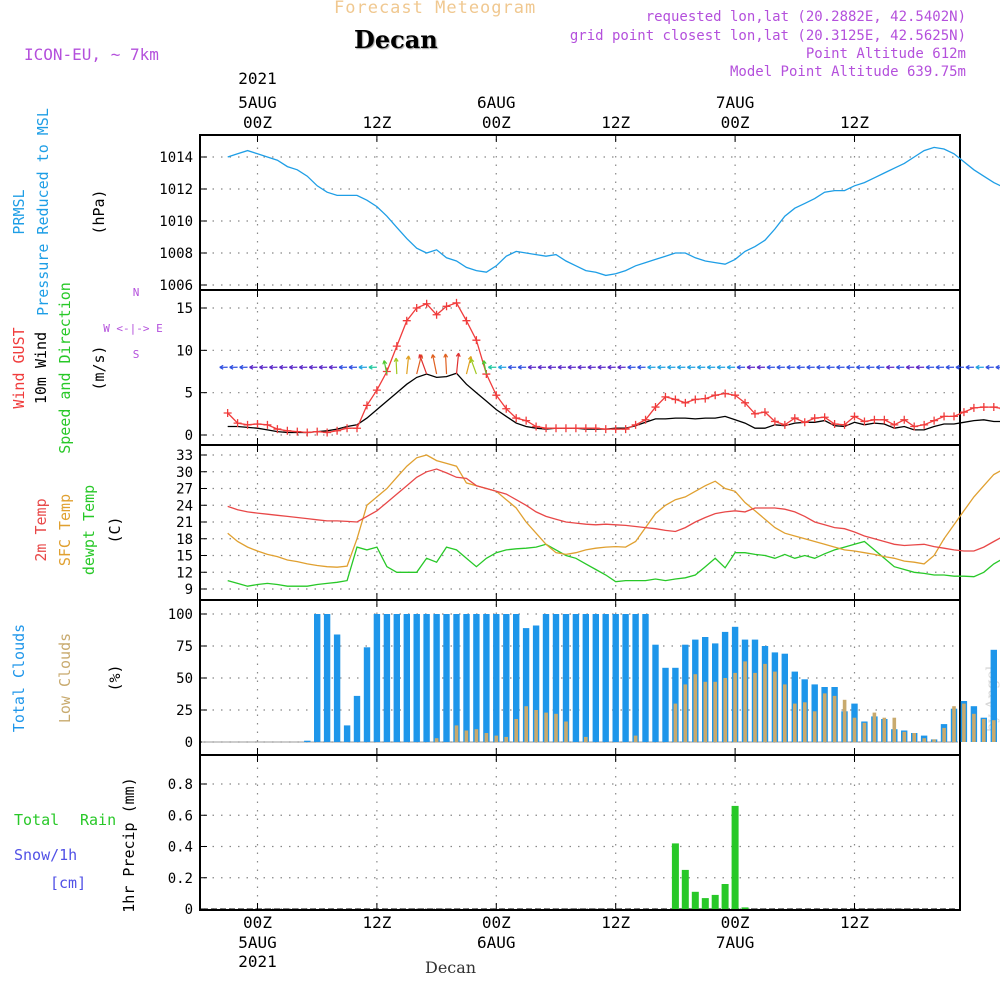 This screenshot has width=1000, height=1000. Describe the element at coordinates (180, 785) in the screenshot. I see `y-tick-label: 0.8` at that location.